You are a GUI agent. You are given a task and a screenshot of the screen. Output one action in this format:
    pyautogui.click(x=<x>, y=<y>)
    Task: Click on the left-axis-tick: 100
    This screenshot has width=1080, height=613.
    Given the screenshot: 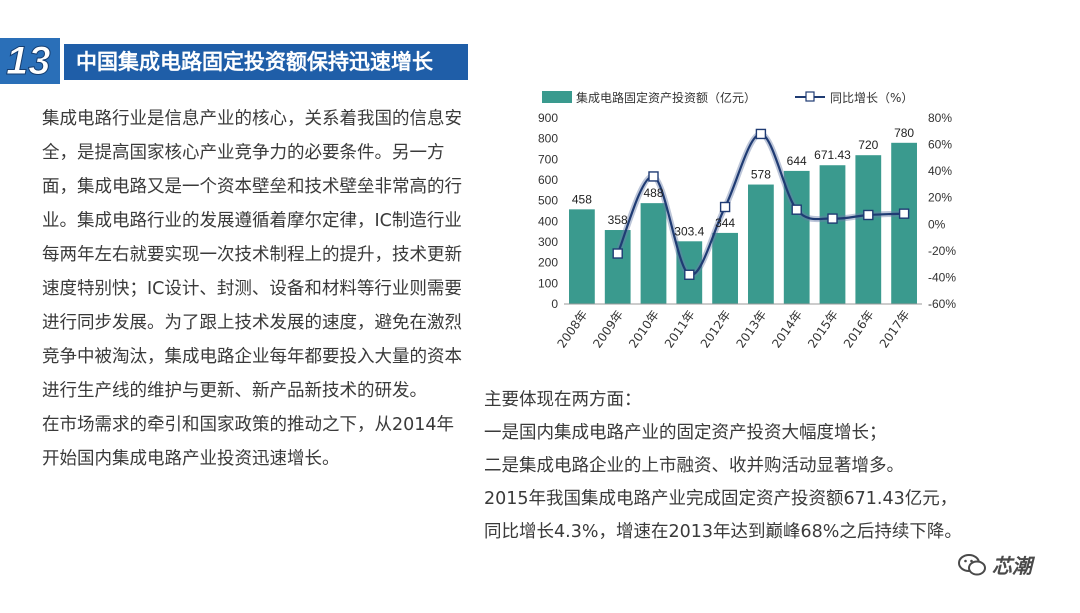 What is the action you would take?
    pyautogui.click(x=548, y=283)
    